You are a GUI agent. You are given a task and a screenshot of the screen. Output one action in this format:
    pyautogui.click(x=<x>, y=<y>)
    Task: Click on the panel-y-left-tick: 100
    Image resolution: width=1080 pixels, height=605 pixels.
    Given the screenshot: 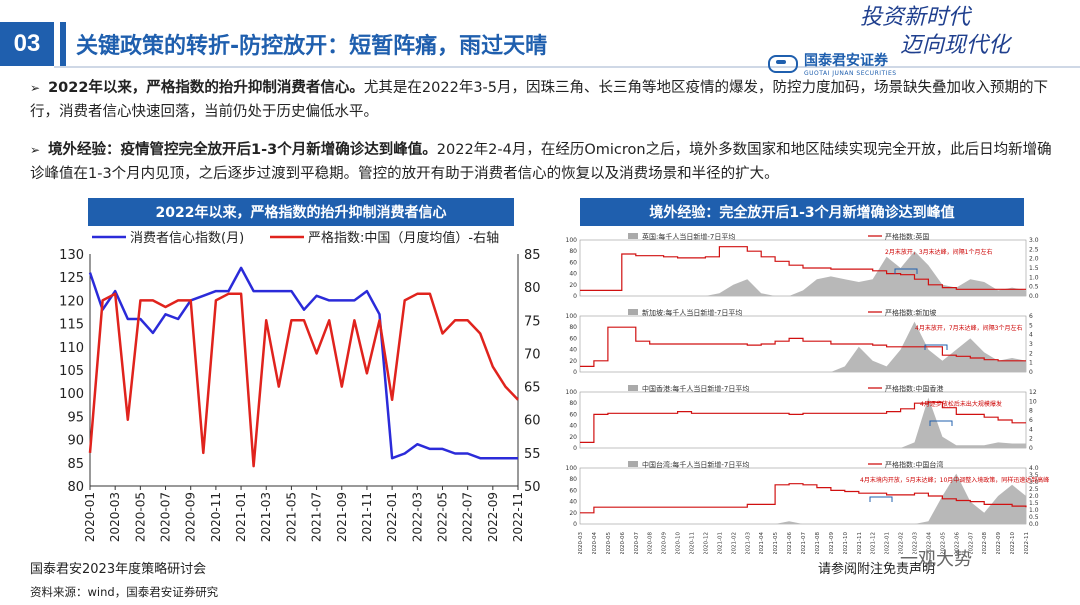 What is the action you would take?
    pyautogui.click(x=572, y=316)
    